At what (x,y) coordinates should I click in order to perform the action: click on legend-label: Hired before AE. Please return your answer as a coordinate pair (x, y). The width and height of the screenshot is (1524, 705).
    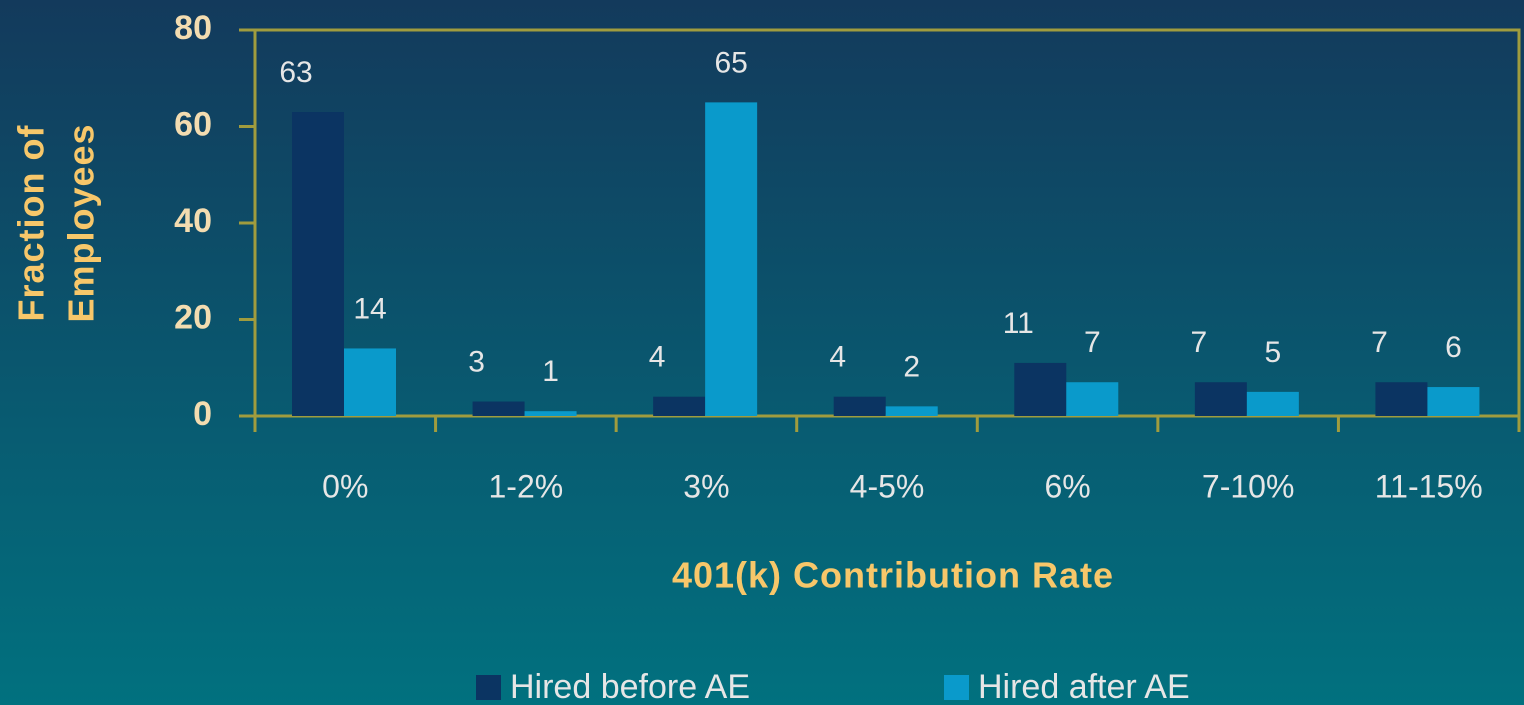
    Looking at the image, I should click on (630, 686).